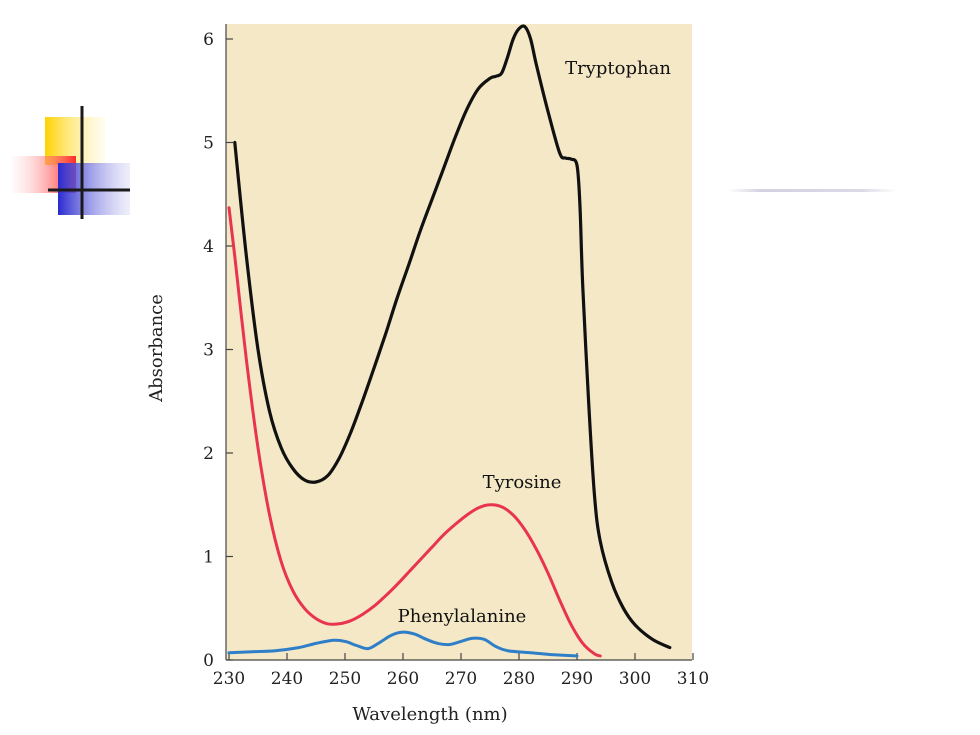 The image size is (980, 735). What do you see at coordinates (208, 247) in the screenshot?
I see `y-tick-label: 4` at bounding box center [208, 247].